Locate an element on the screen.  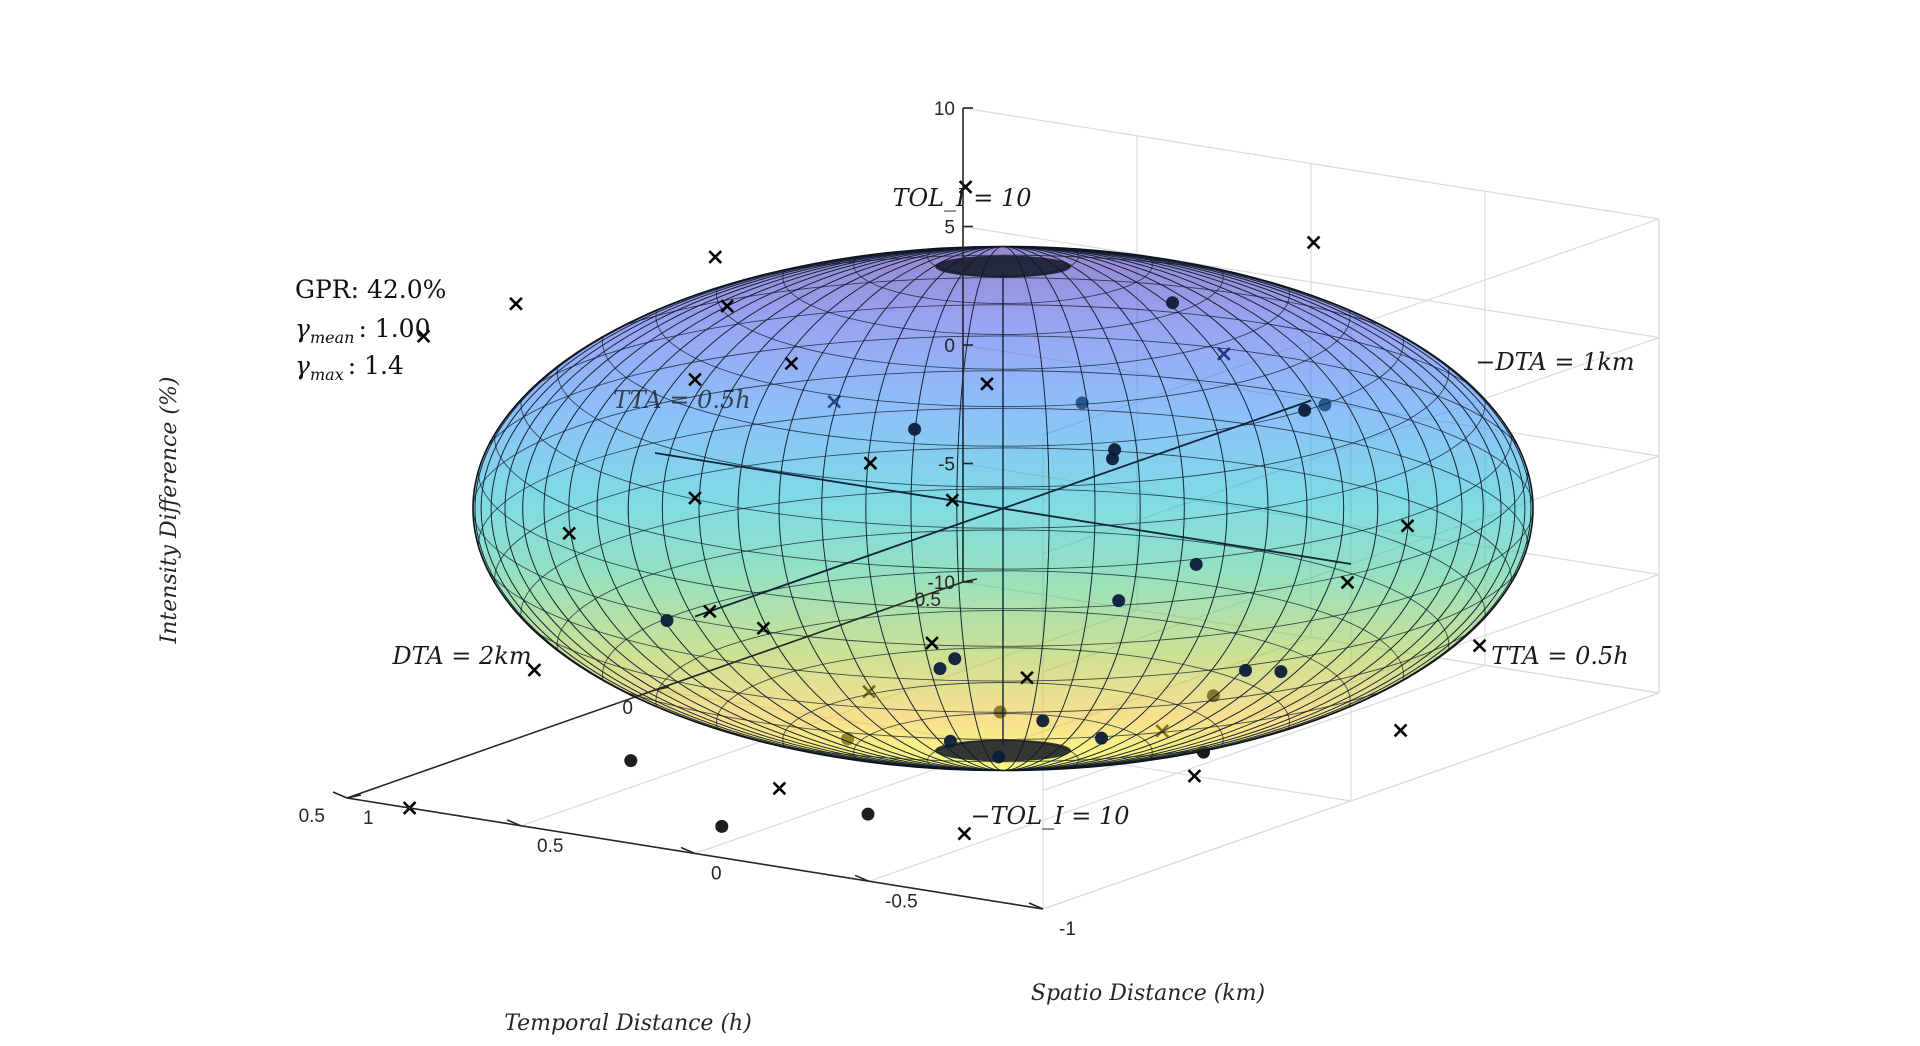
x-axis-label: Spatio Distance (km) is located at coordinates (1148, 993).